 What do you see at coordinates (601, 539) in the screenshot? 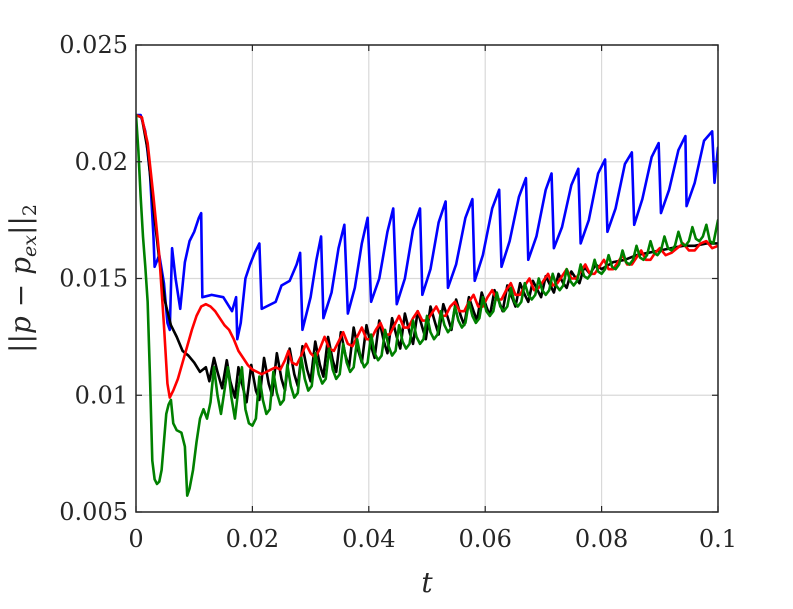
I see `x-tick-label: 0.08` at bounding box center [601, 539].